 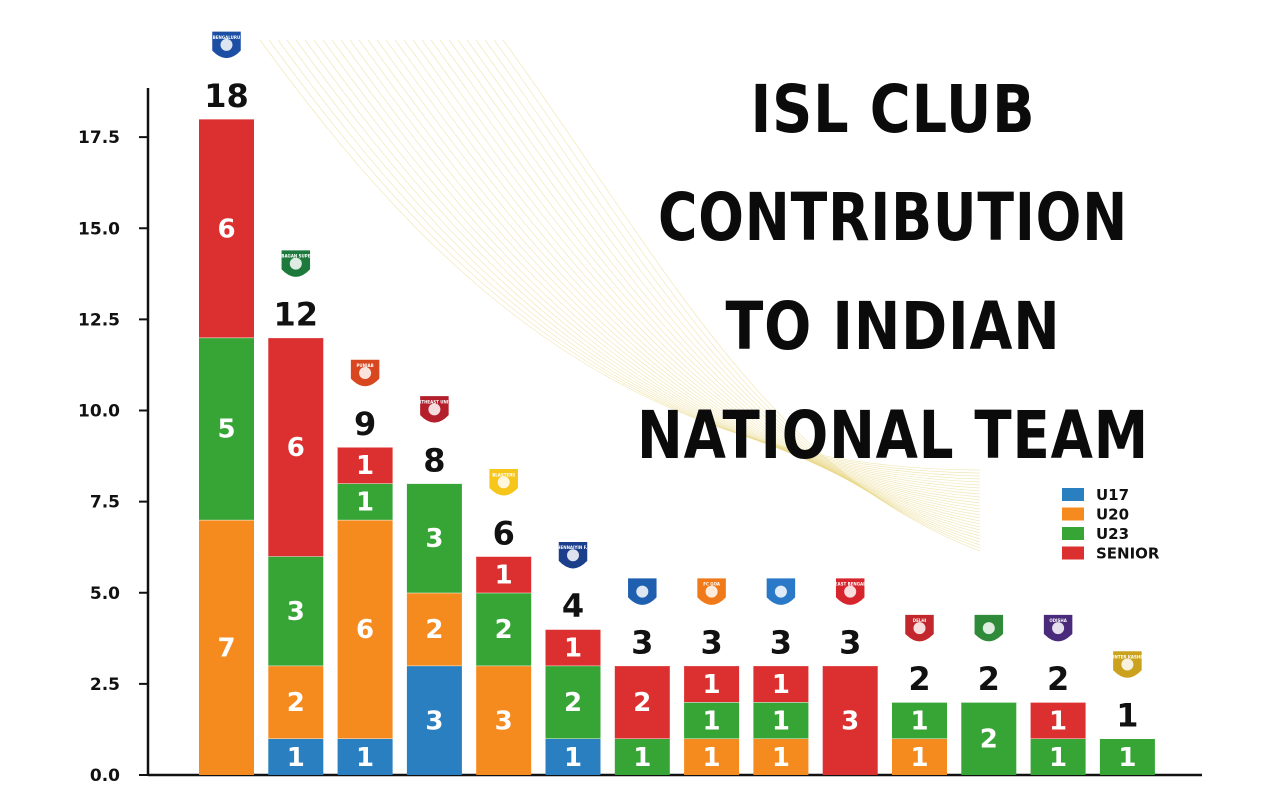 What do you see at coordinates (573, 547) in the screenshot?
I see `club-logo-text: CHENNAIYIN F.C.` at bounding box center [573, 547].